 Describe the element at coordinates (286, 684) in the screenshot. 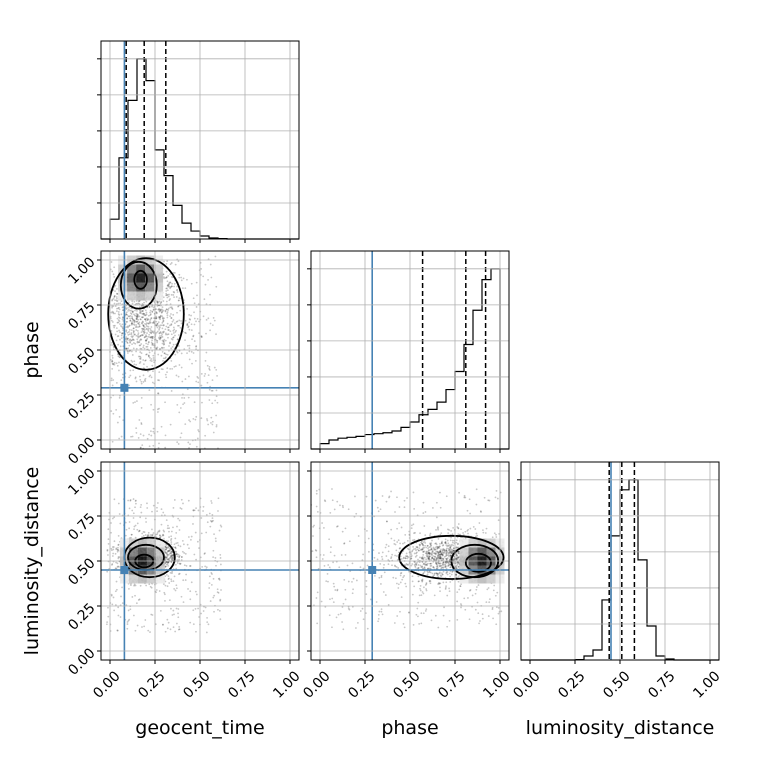

I see `x-tick-label: 1.00` at that location.